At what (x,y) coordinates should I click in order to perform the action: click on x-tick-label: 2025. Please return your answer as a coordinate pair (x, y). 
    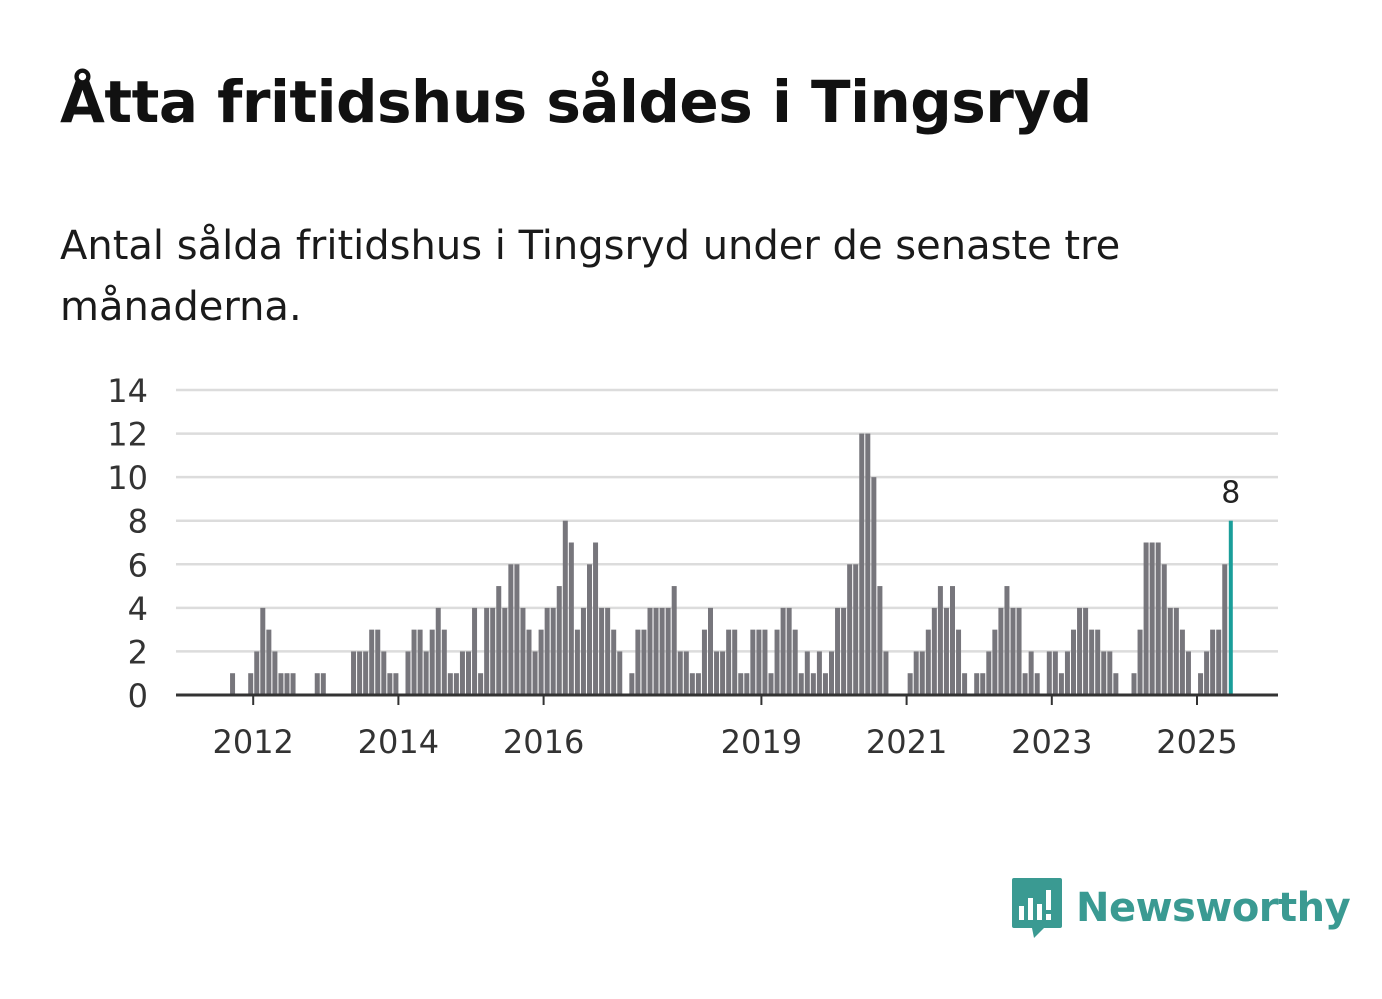
    Looking at the image, I should click on (1196, 742).